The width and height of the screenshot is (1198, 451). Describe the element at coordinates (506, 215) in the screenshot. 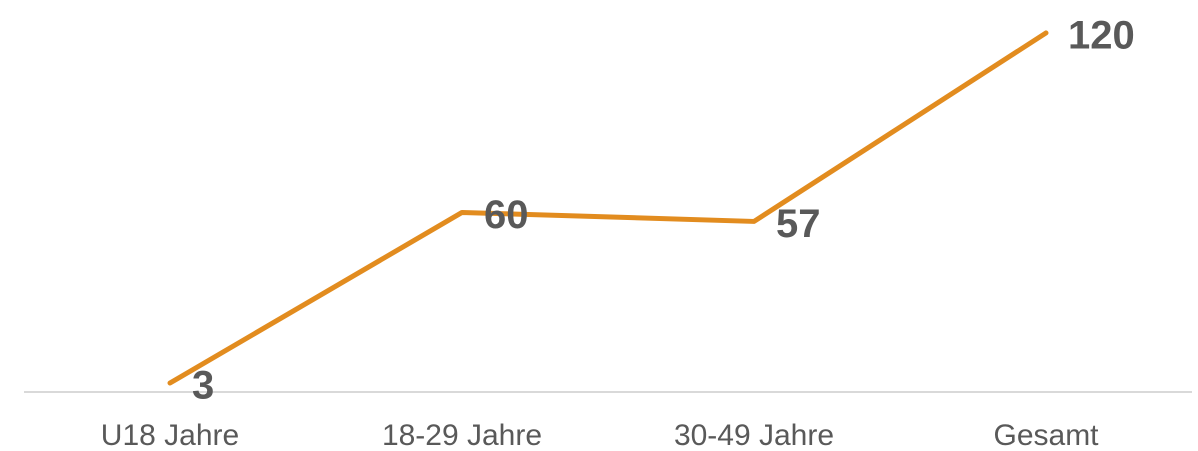

I see `data-label: 60` at that location.